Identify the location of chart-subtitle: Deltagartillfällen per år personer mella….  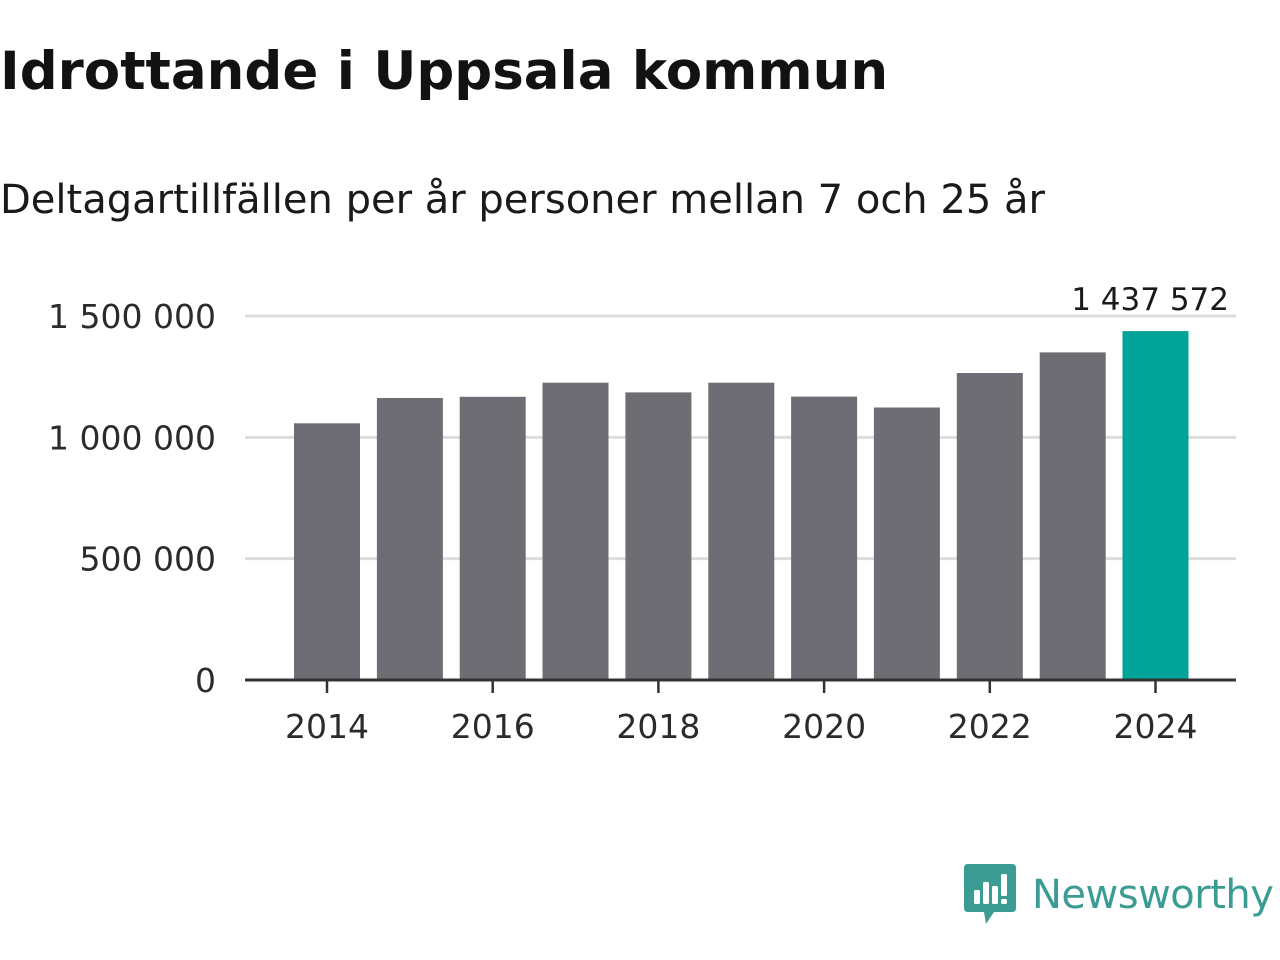
(522, 200).